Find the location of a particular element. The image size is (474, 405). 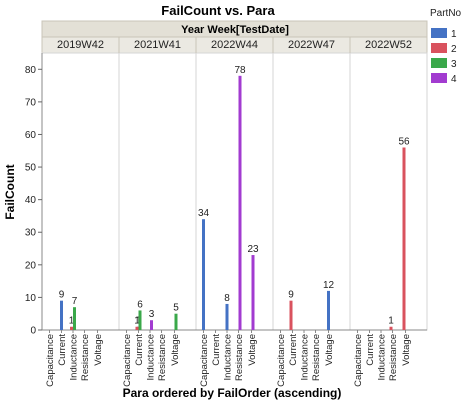

bar-value-label: 6 is located at coordinates (140, 304).